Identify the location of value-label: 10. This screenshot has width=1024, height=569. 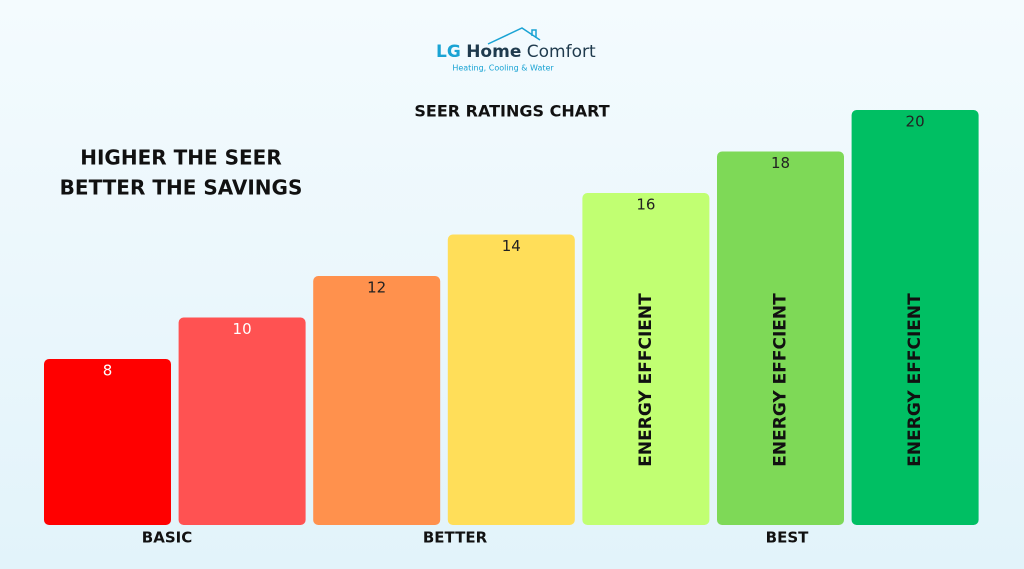
(242, 329).